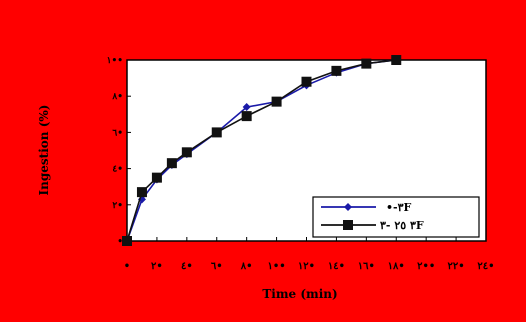 The width and height of the screenshot is (526, 322). I want to click on legend: •-٣F ٣ ٢٥ -٣F, so click(396, 217).